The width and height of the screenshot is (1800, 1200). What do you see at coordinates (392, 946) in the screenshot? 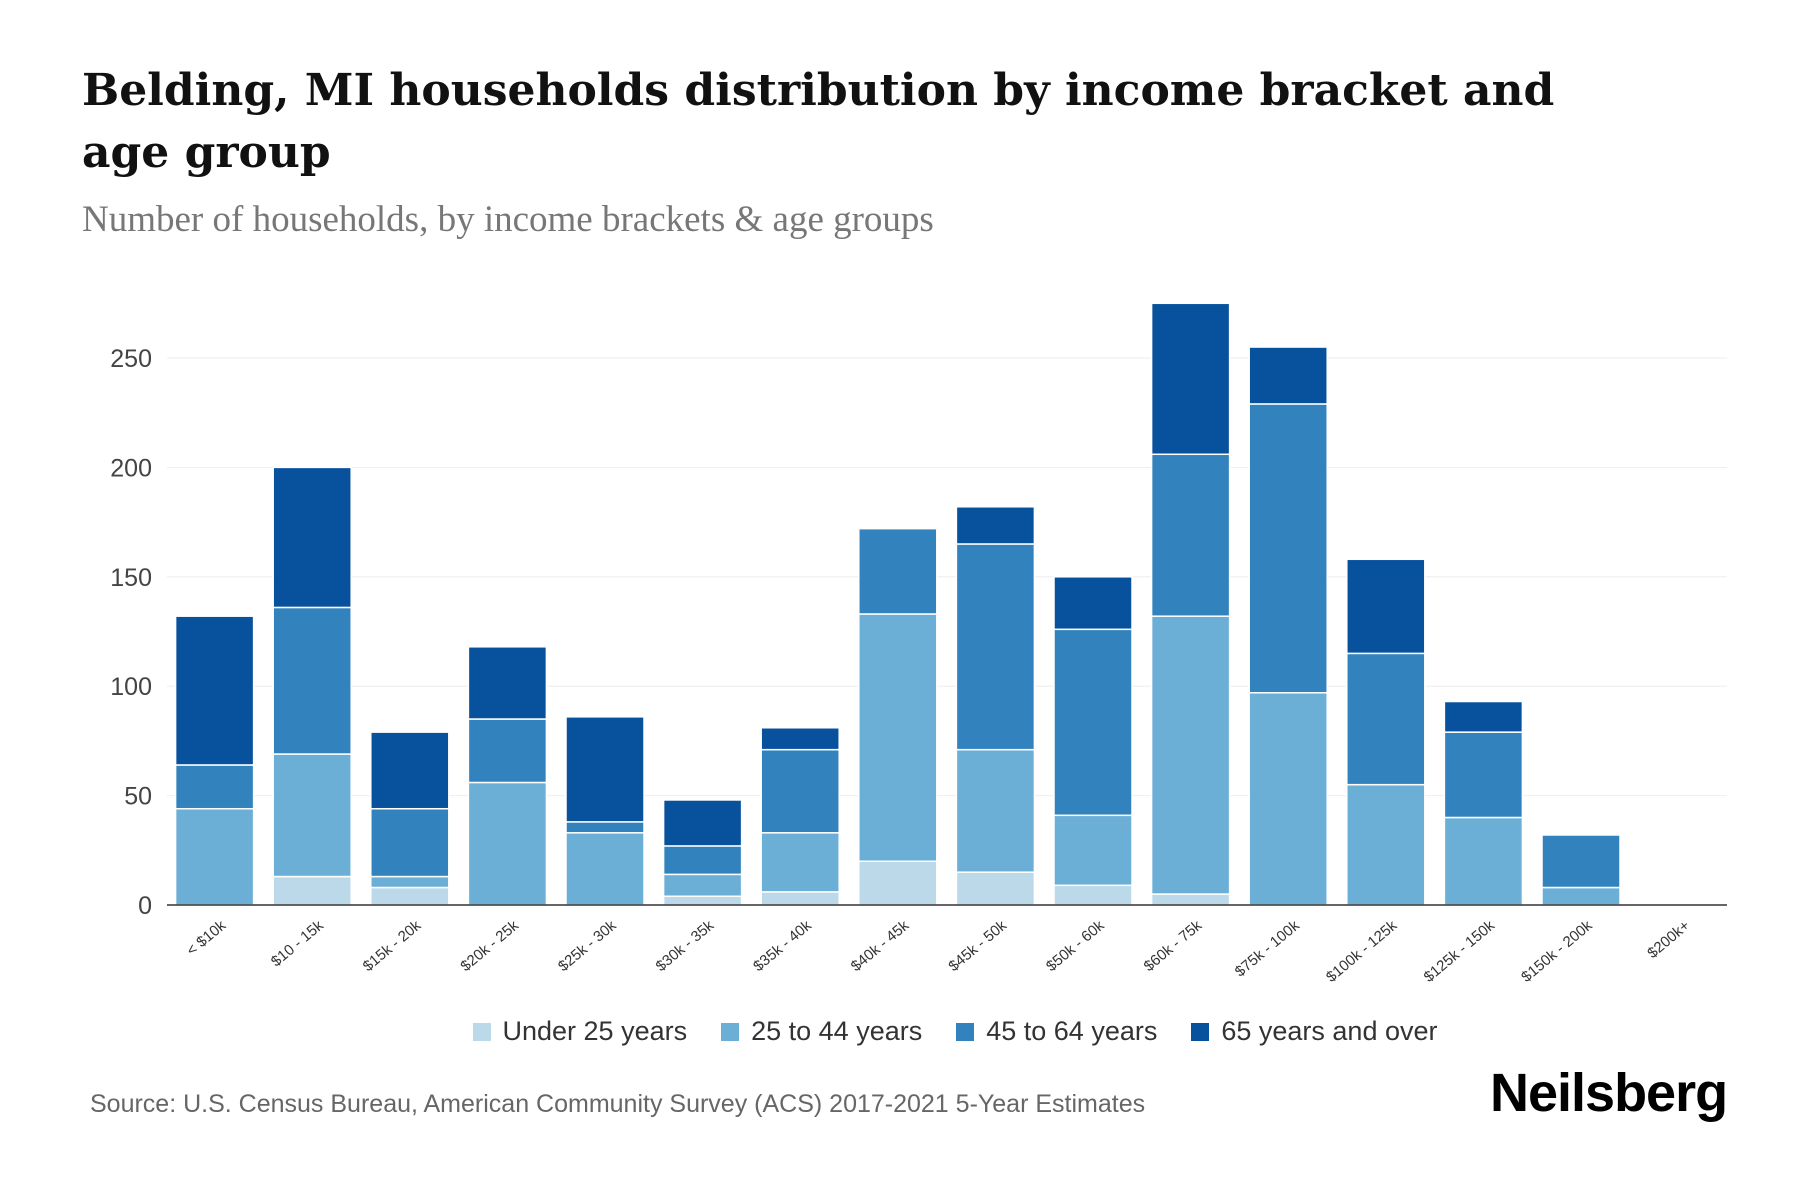
I see `x-tick-label: $15k - 20k` at bounding box center [392, 946].